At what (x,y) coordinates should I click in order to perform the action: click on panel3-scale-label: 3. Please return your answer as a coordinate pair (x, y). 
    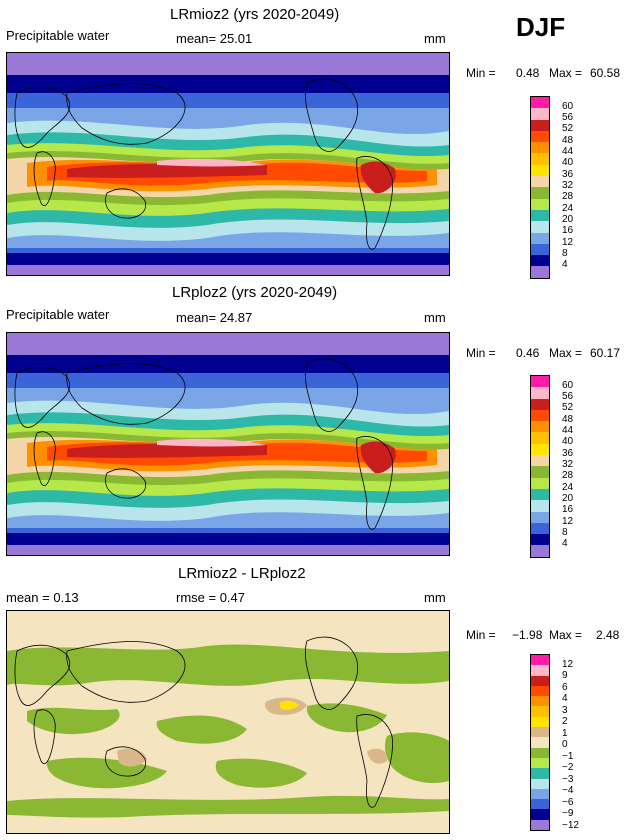
    Looking at the image, I should click on (565, 710).